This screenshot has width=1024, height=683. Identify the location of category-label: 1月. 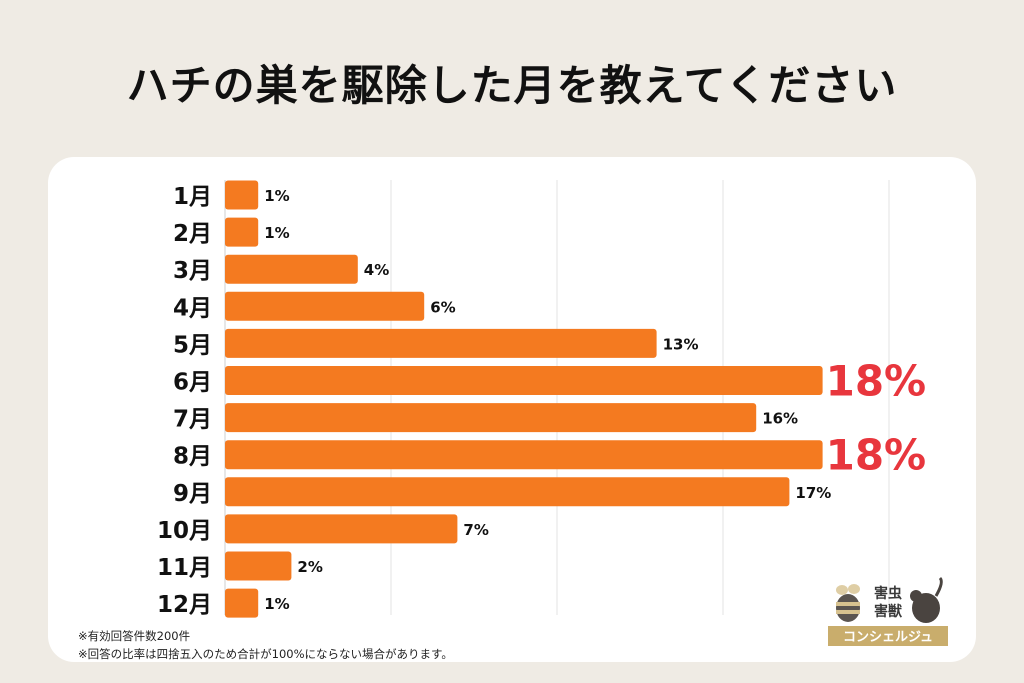
(192, 197).